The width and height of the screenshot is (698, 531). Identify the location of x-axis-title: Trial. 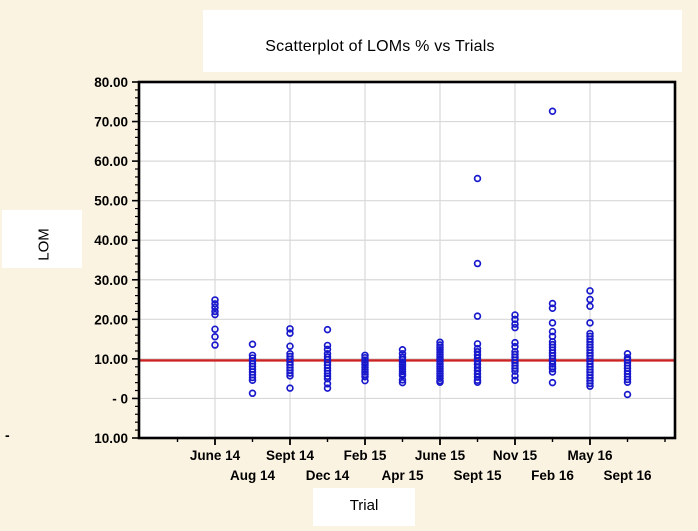
(364, 505).